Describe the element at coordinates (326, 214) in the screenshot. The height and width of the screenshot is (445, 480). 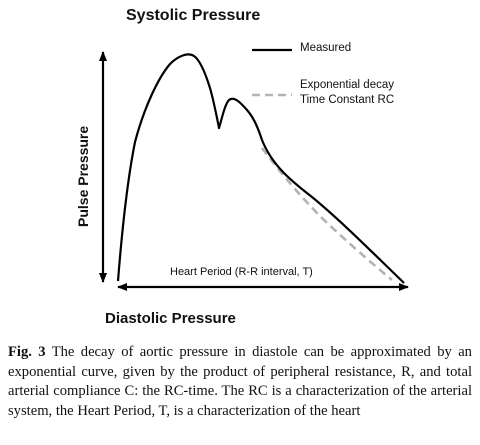
I see `exponential-decay-curve` at that location.